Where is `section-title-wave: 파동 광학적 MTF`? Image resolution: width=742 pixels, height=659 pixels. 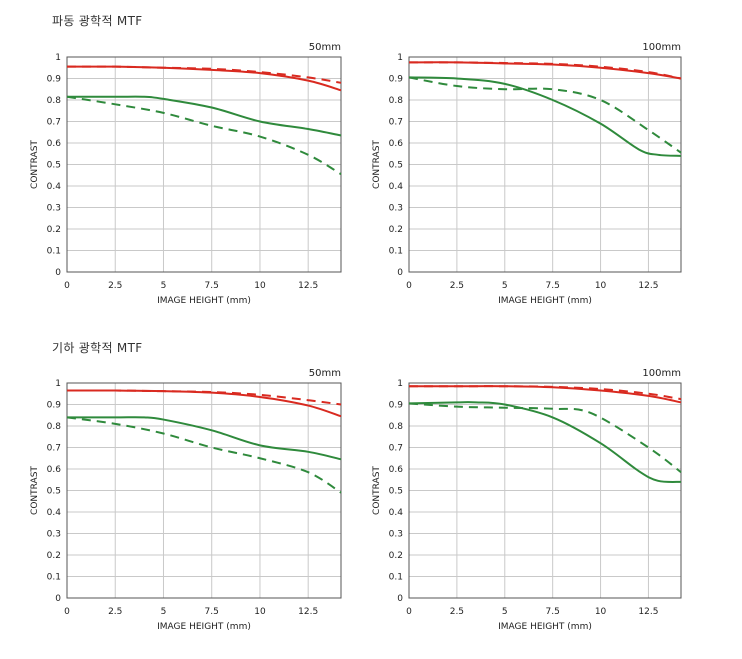 section-title-wave: 파동 광학적 MTF is located at coordinates (97, 21).